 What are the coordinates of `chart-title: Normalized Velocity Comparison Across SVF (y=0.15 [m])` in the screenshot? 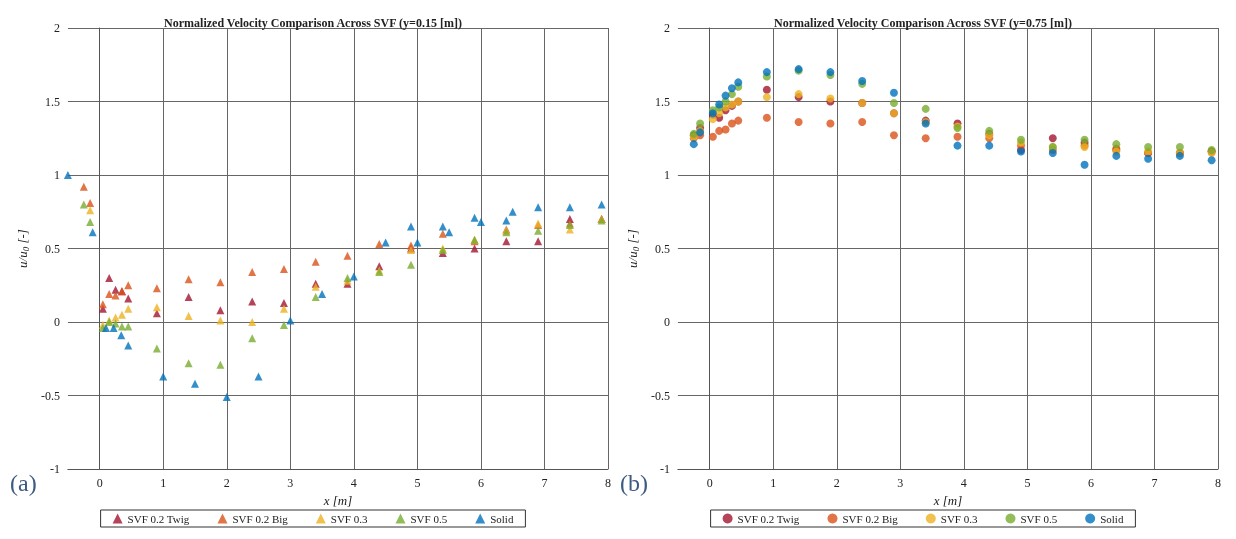 It's located at (313, 23).